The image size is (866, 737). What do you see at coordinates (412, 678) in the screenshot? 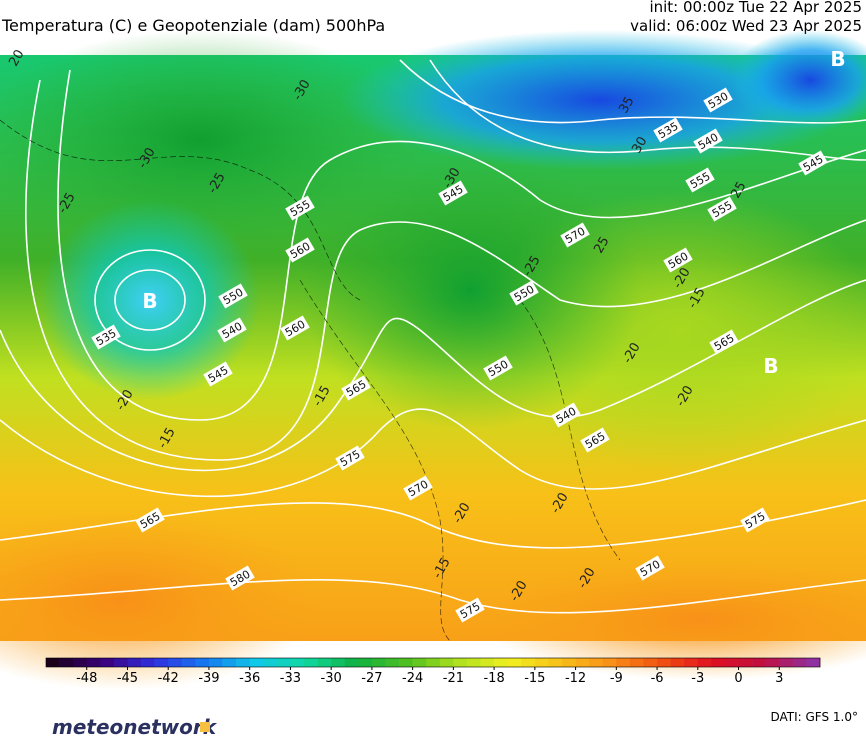
I see `colorbar-tick-label: -24` at bounding box center [412, 678].